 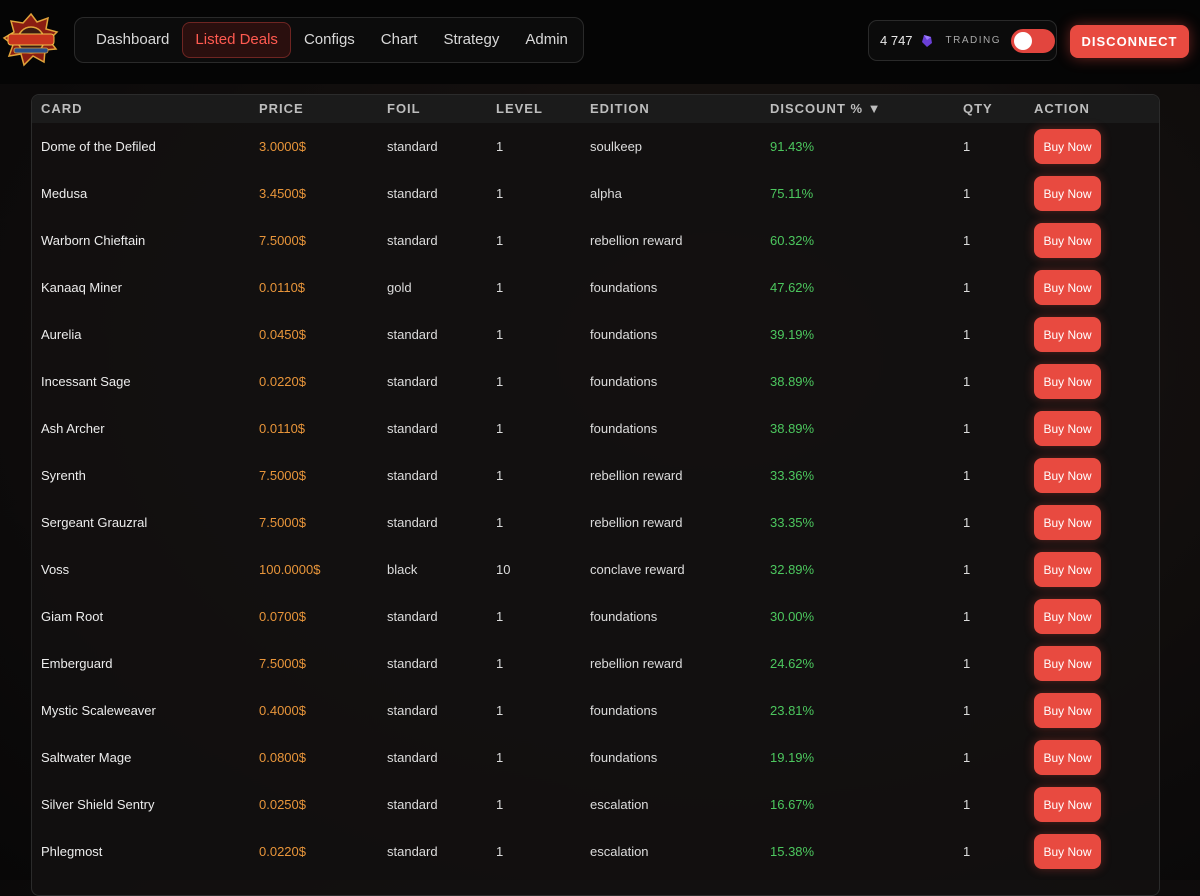 I want to click on cell-level: 10, so click(x=503, y=569).